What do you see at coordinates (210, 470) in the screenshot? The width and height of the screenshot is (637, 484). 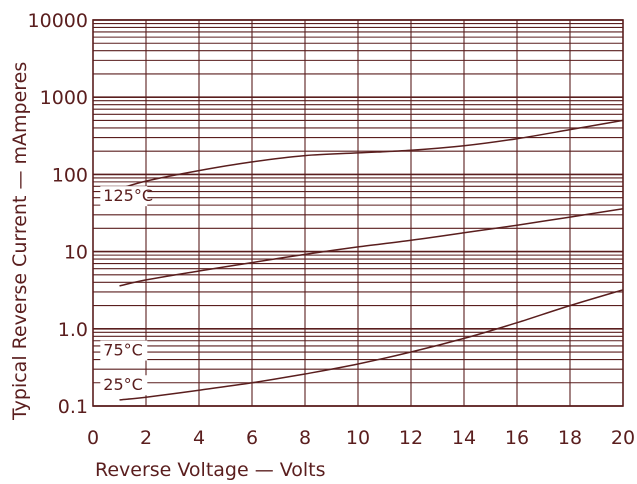 I see `x-axis-title: Reverse Voltage — Volts` at bounding box center [210, 470].